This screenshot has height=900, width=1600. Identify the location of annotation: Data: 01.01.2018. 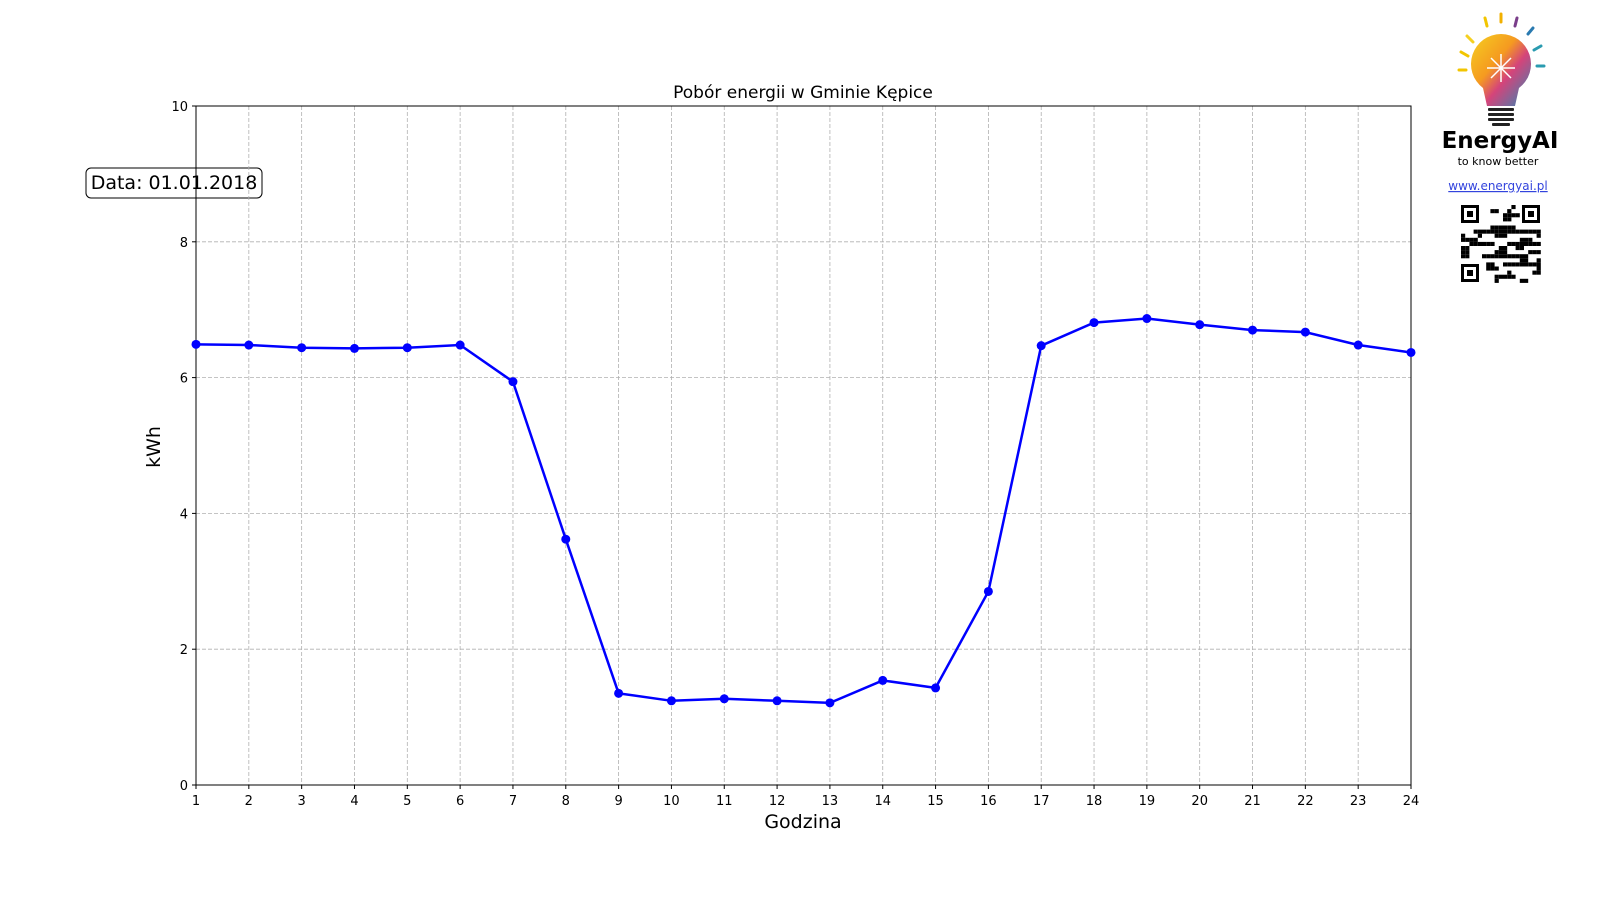
(174, 183).